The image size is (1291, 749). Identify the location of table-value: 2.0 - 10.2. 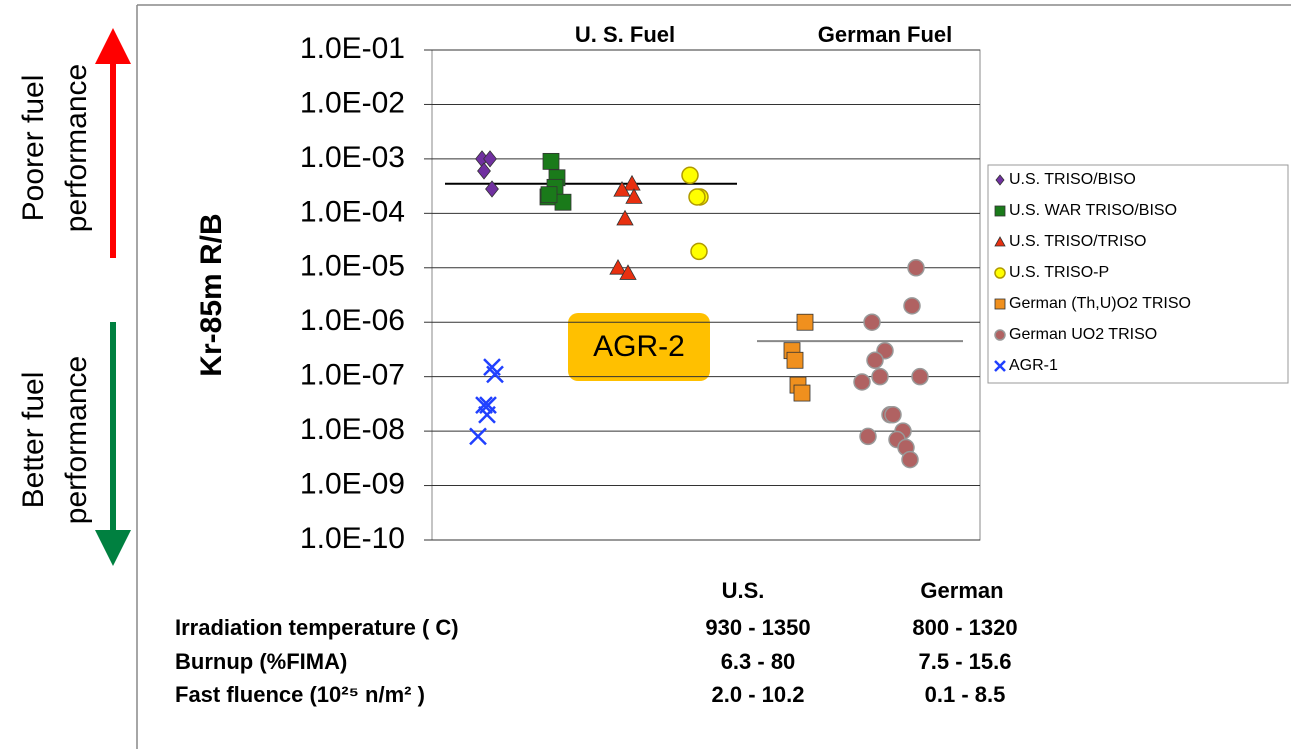
(758, 694).